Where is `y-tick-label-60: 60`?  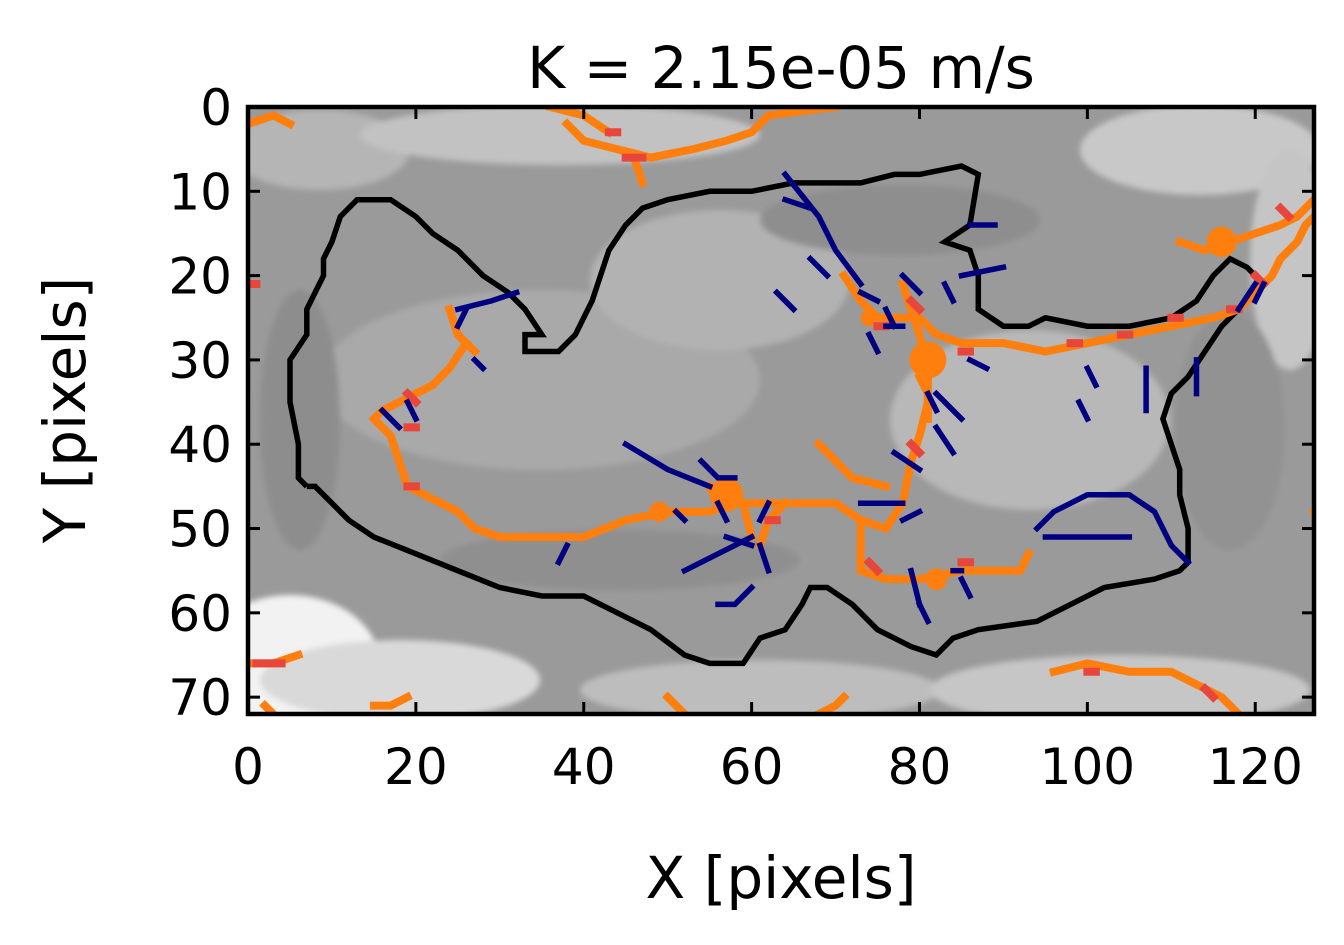
y-tick-label-60: 60 is located at coordinates (200, 614).